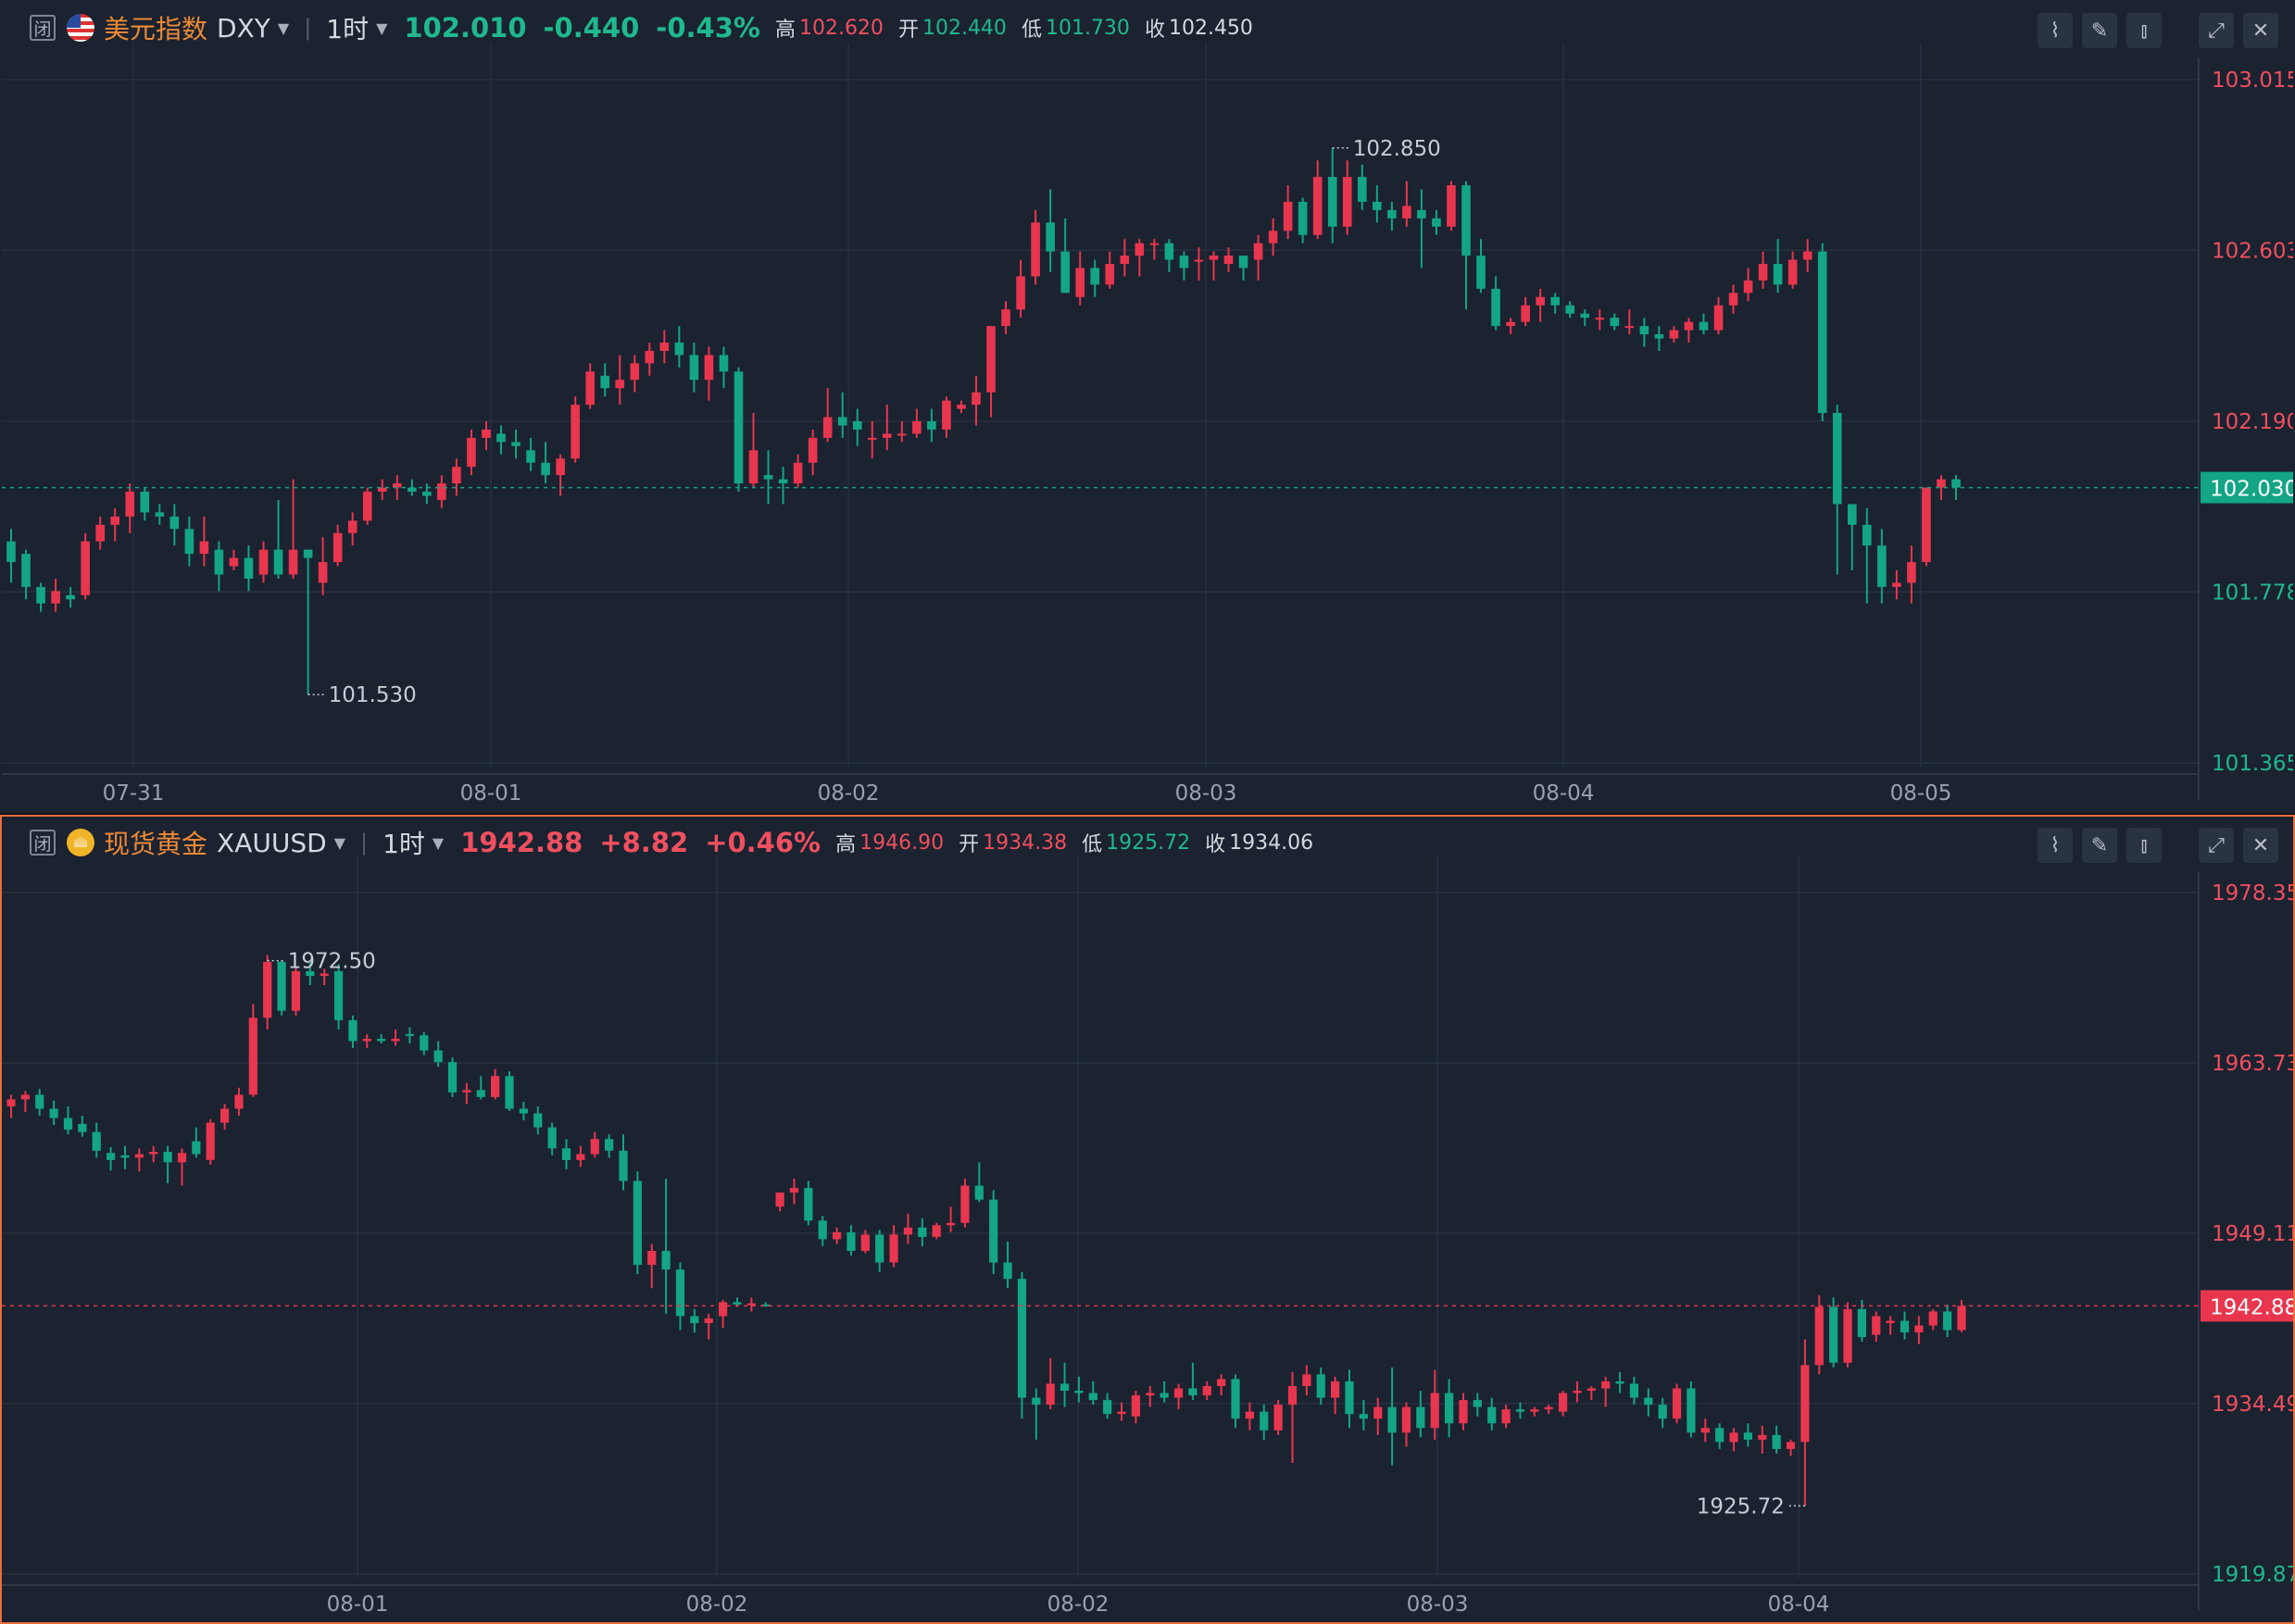  I want to click on panel-divider, so click(1147, 814).